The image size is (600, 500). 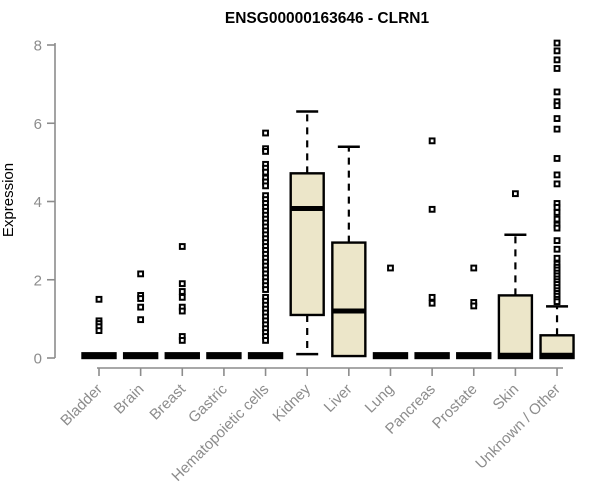 What do you see at coordinates (506, 397) in the screenshot?
I see `x-tick-label: Skin` at bounding box center [506, 397].